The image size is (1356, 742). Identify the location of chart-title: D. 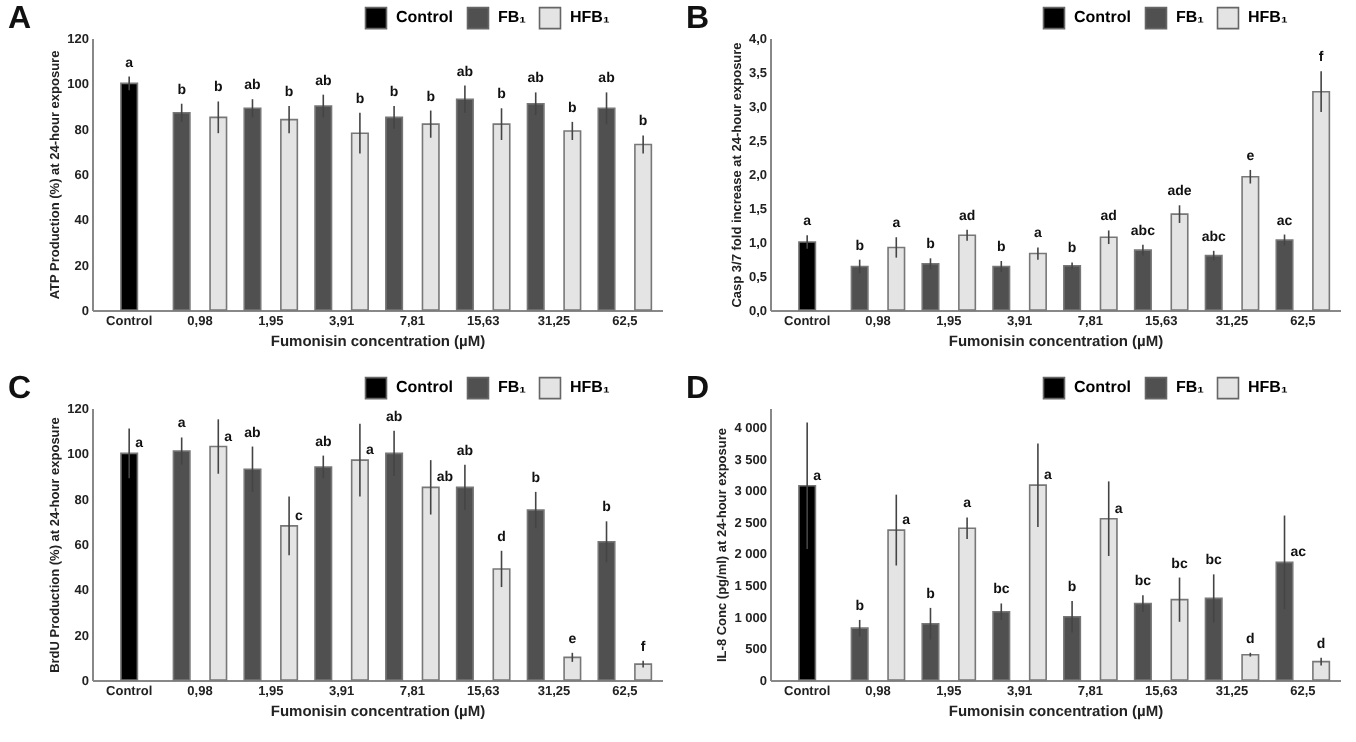
(698, 390).